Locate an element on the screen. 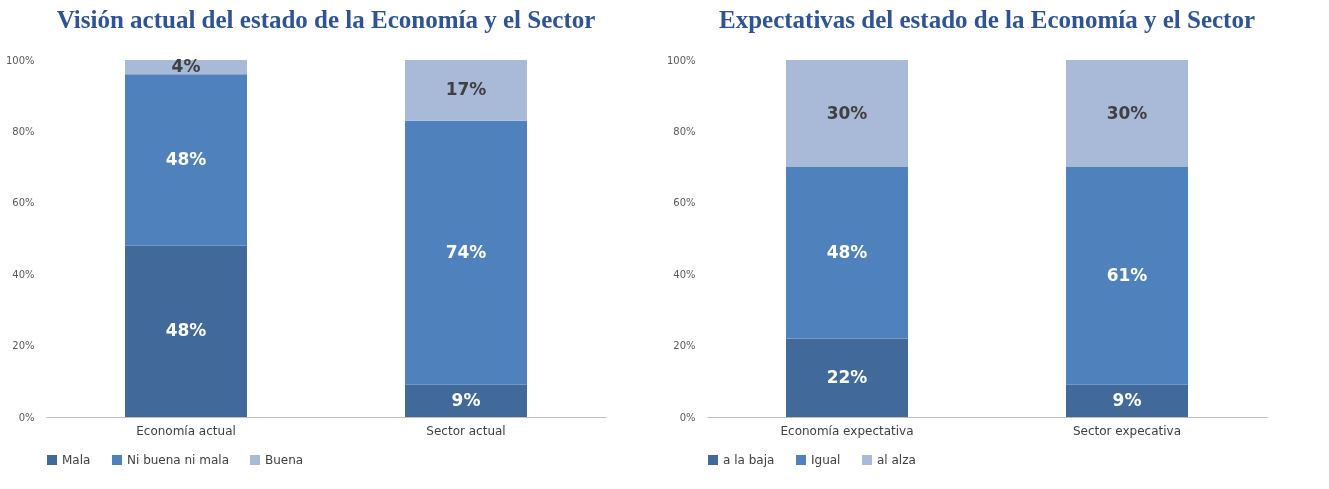 The image size is (1329, 489). data-label: 4% is located at coordinates (186, 66).